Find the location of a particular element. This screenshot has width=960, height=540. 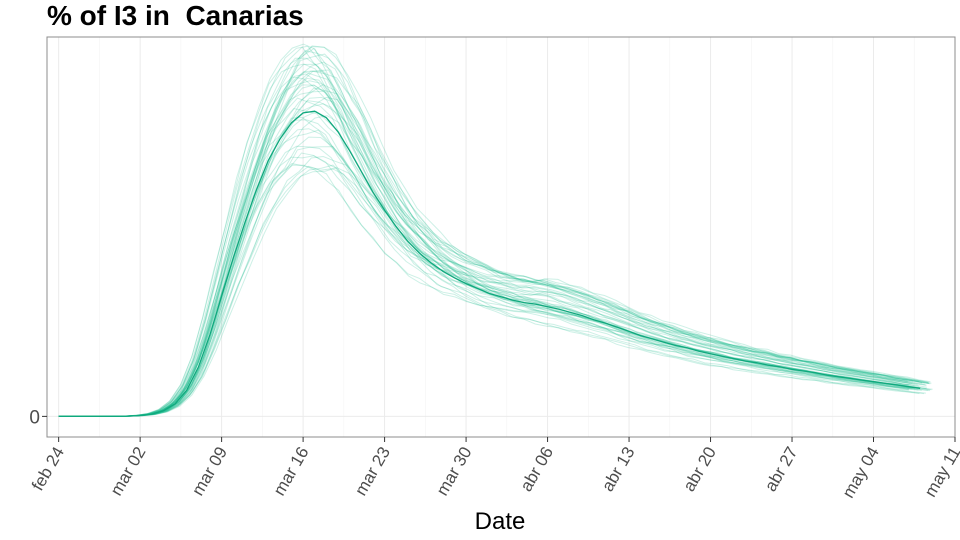

x-tick-label: abr 06 is located at coordinates (536, 469).